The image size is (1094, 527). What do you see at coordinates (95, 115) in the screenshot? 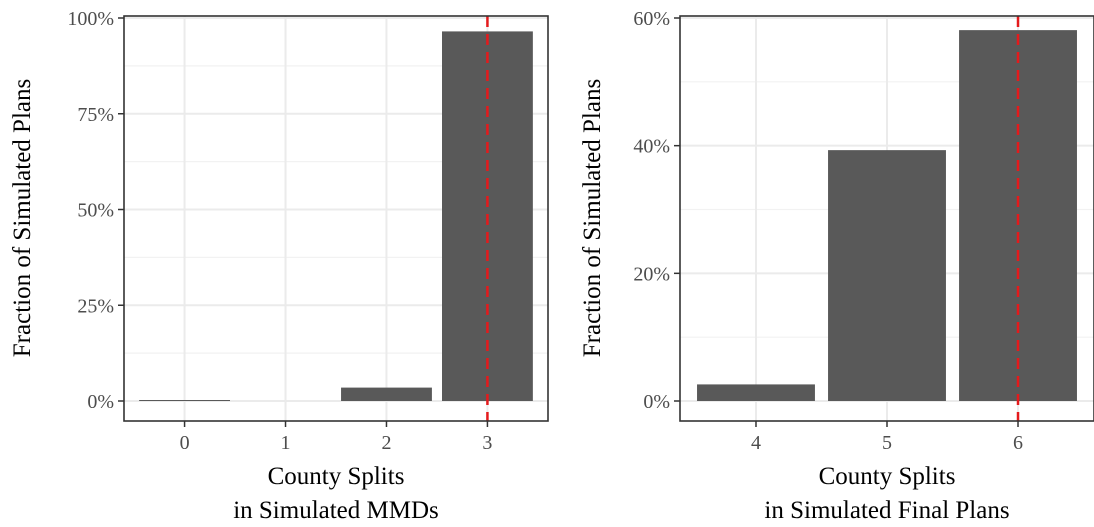
I see `y-tick-label: 75%` at bounding box center [95, 115].